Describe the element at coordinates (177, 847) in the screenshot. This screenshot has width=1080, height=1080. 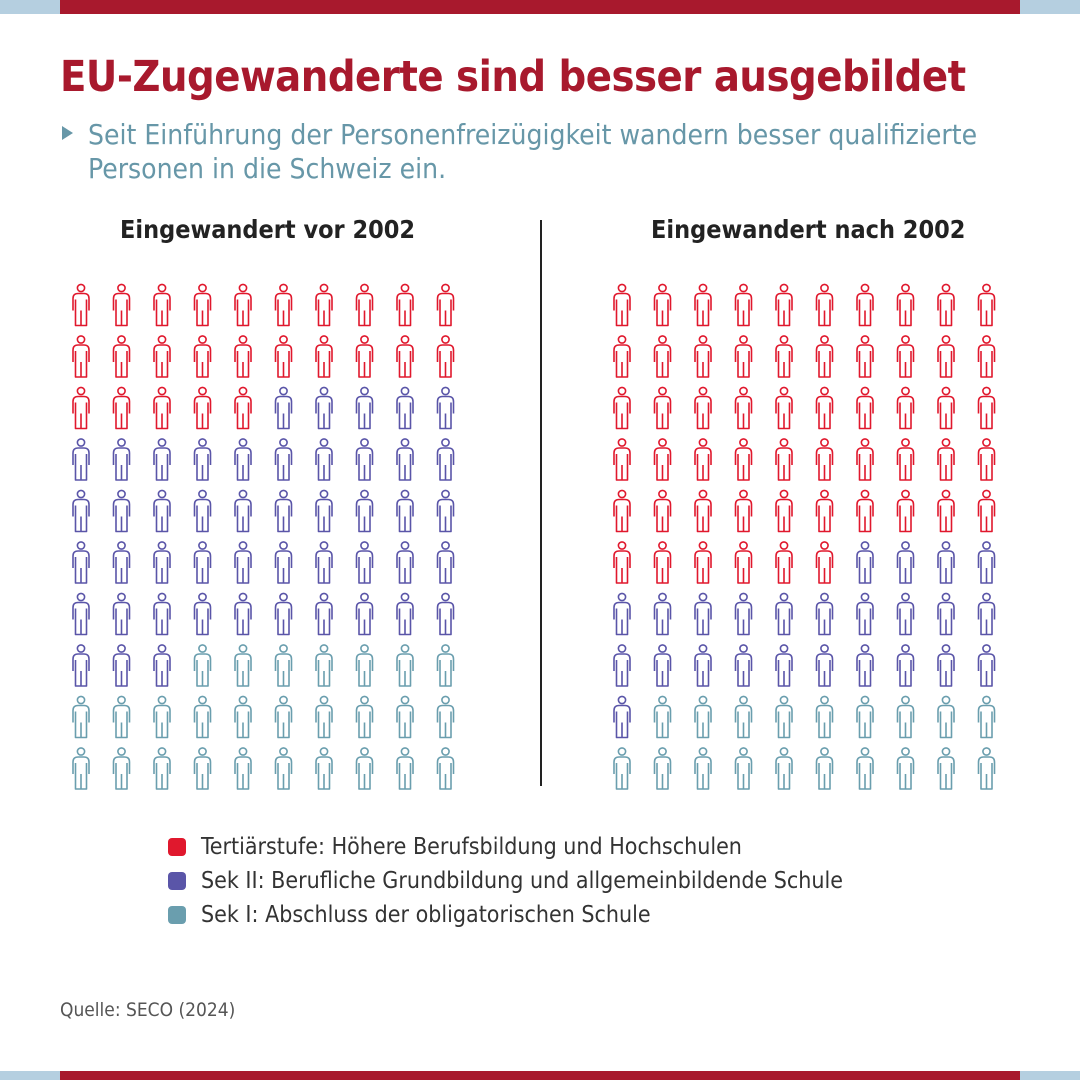
I see `legend-swatch-tertiaer` at that location.